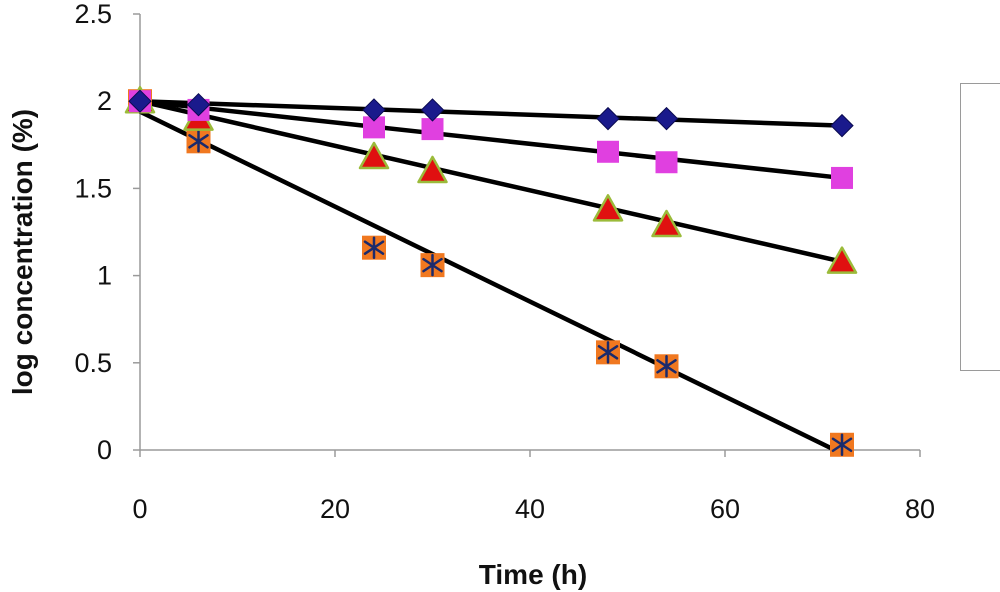 The width and height of the screenshot is (1000, 592). What do you see at coordinates (920, 509) in the screenshot?
I see `x-tick-label: 80` at bounding box center [920, 509].